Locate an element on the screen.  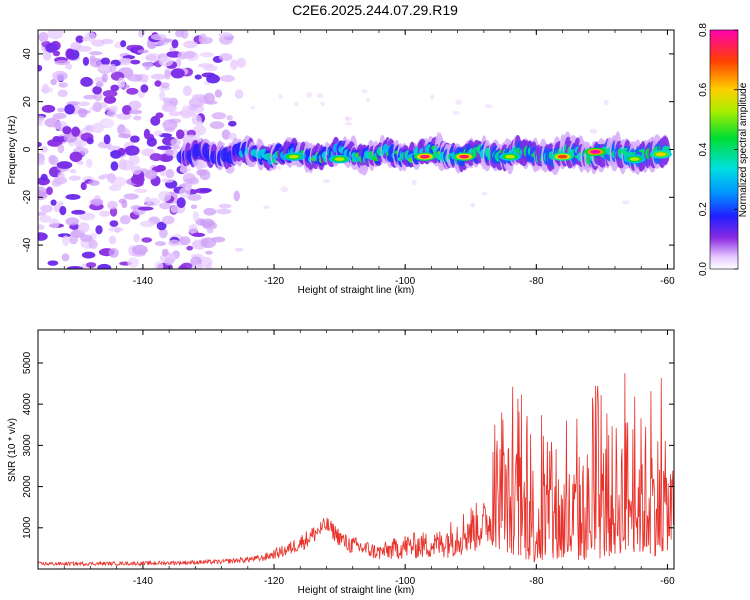
y-tick-label: -20 is located at coordinates (27, 197).